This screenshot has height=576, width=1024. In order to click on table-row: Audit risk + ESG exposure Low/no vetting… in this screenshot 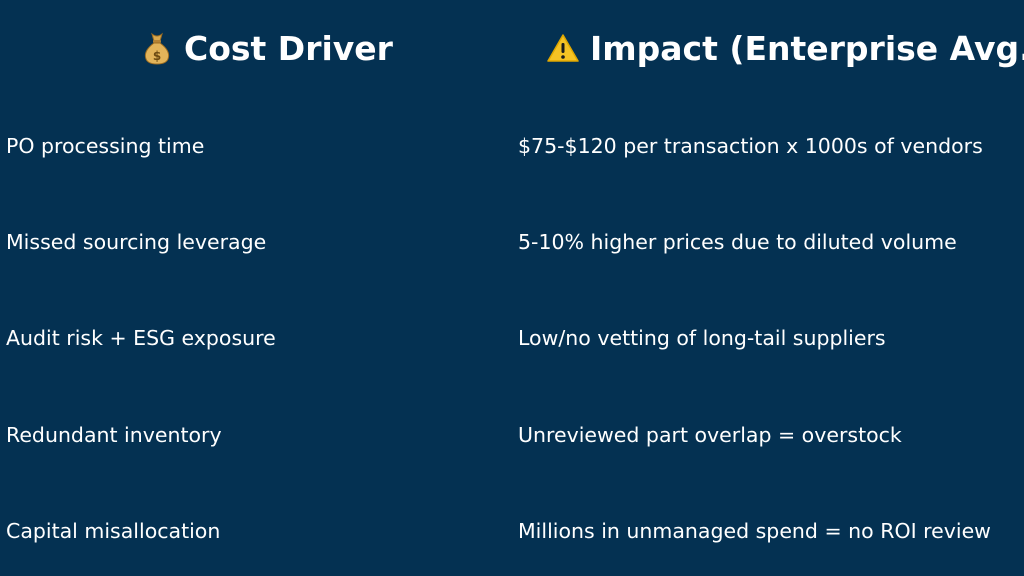, I will do `click(512, 338)`.